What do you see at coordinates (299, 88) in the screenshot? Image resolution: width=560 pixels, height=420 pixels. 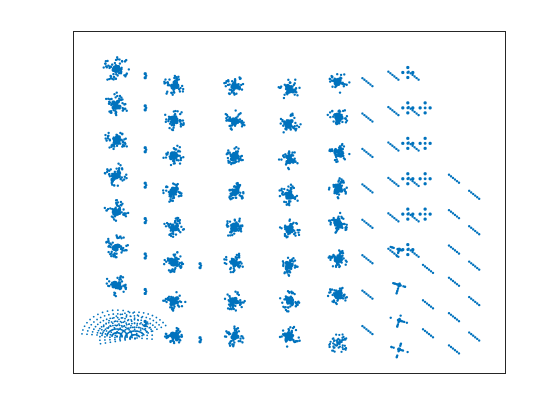 I see `data-point-c34` at bounding box center [299, 88].